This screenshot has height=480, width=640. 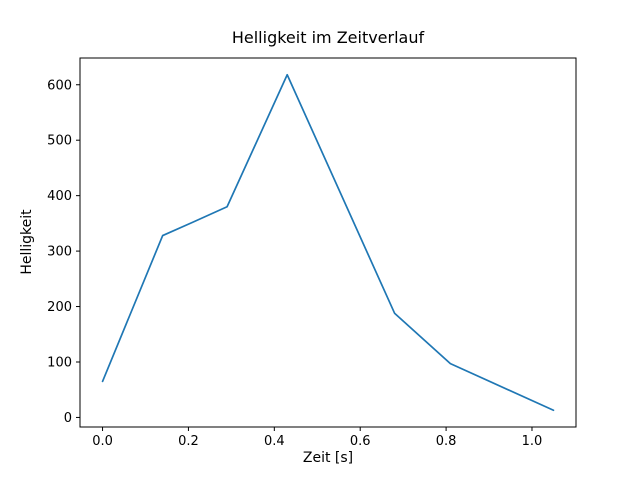 I want to click on x-tick-label: 0.8, so click(x=446, y=441).